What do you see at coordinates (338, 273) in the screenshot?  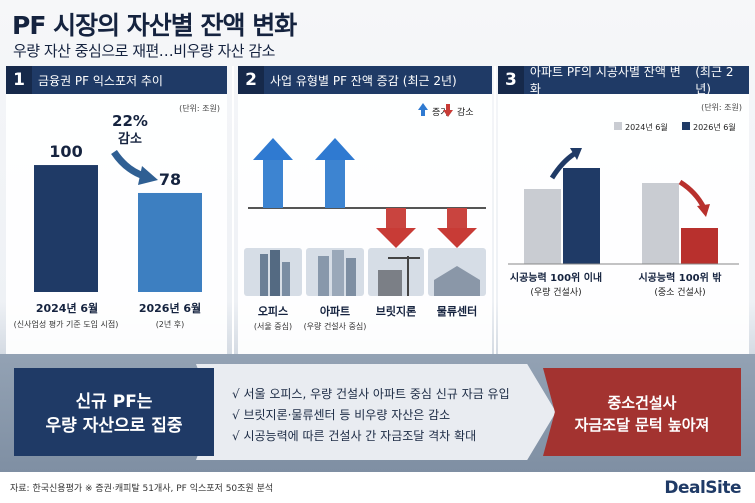 I see `apartment-tower-mid` at bounding box center [338, 273].